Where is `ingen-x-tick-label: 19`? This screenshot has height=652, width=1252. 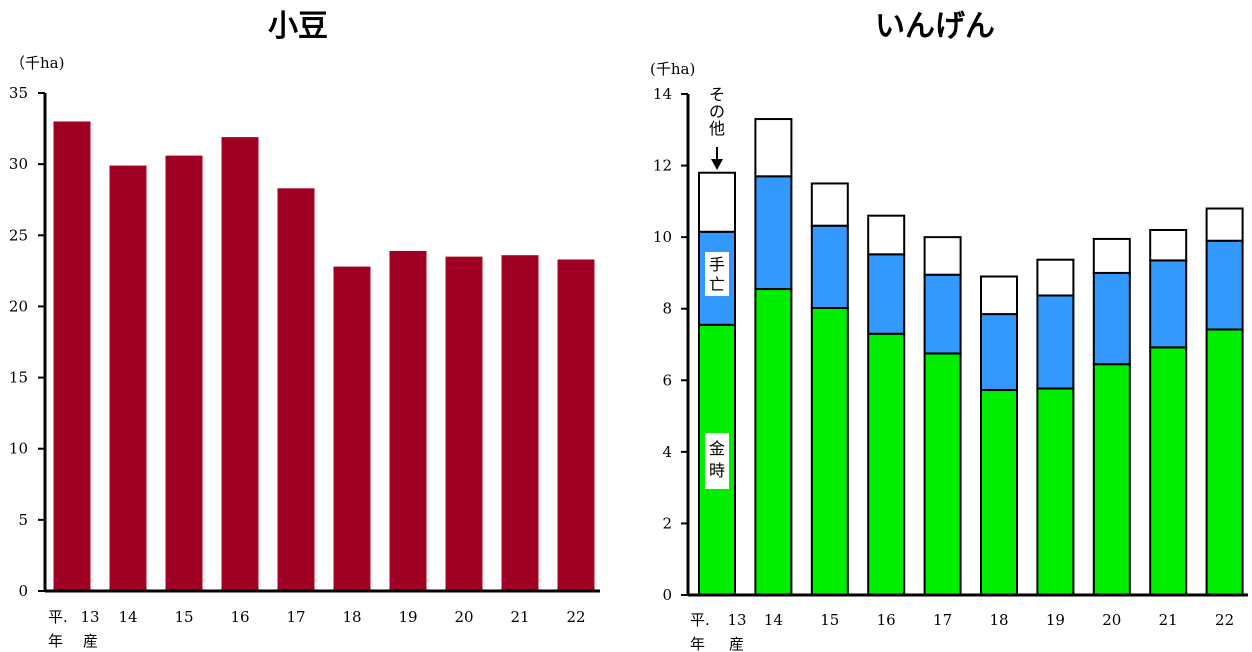 ingen-x-tick-label: 19 is located at coordinates (1055, 620).